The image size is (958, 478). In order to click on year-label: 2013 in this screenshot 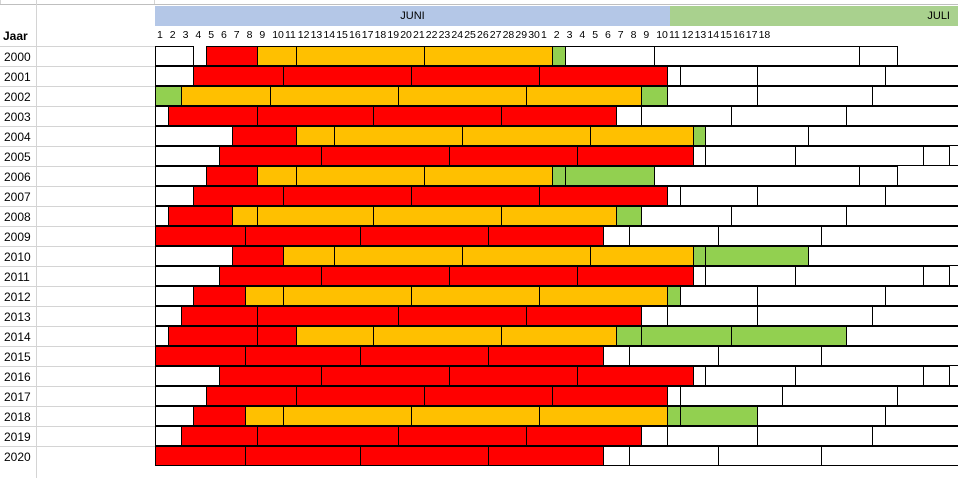, I will do `click(17, 317)`.